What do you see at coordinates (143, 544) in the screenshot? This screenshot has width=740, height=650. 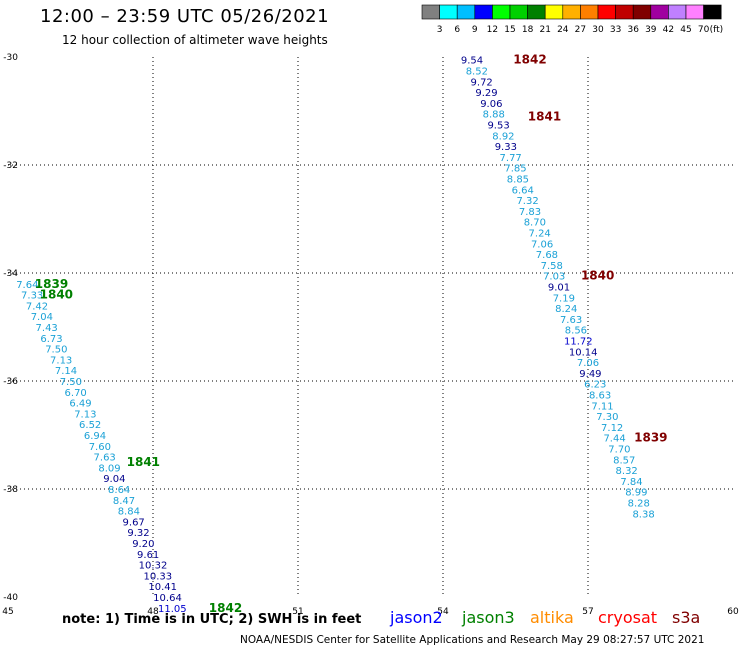 I see `wave-height-label: 9.20` at bounding box center [143, 544].